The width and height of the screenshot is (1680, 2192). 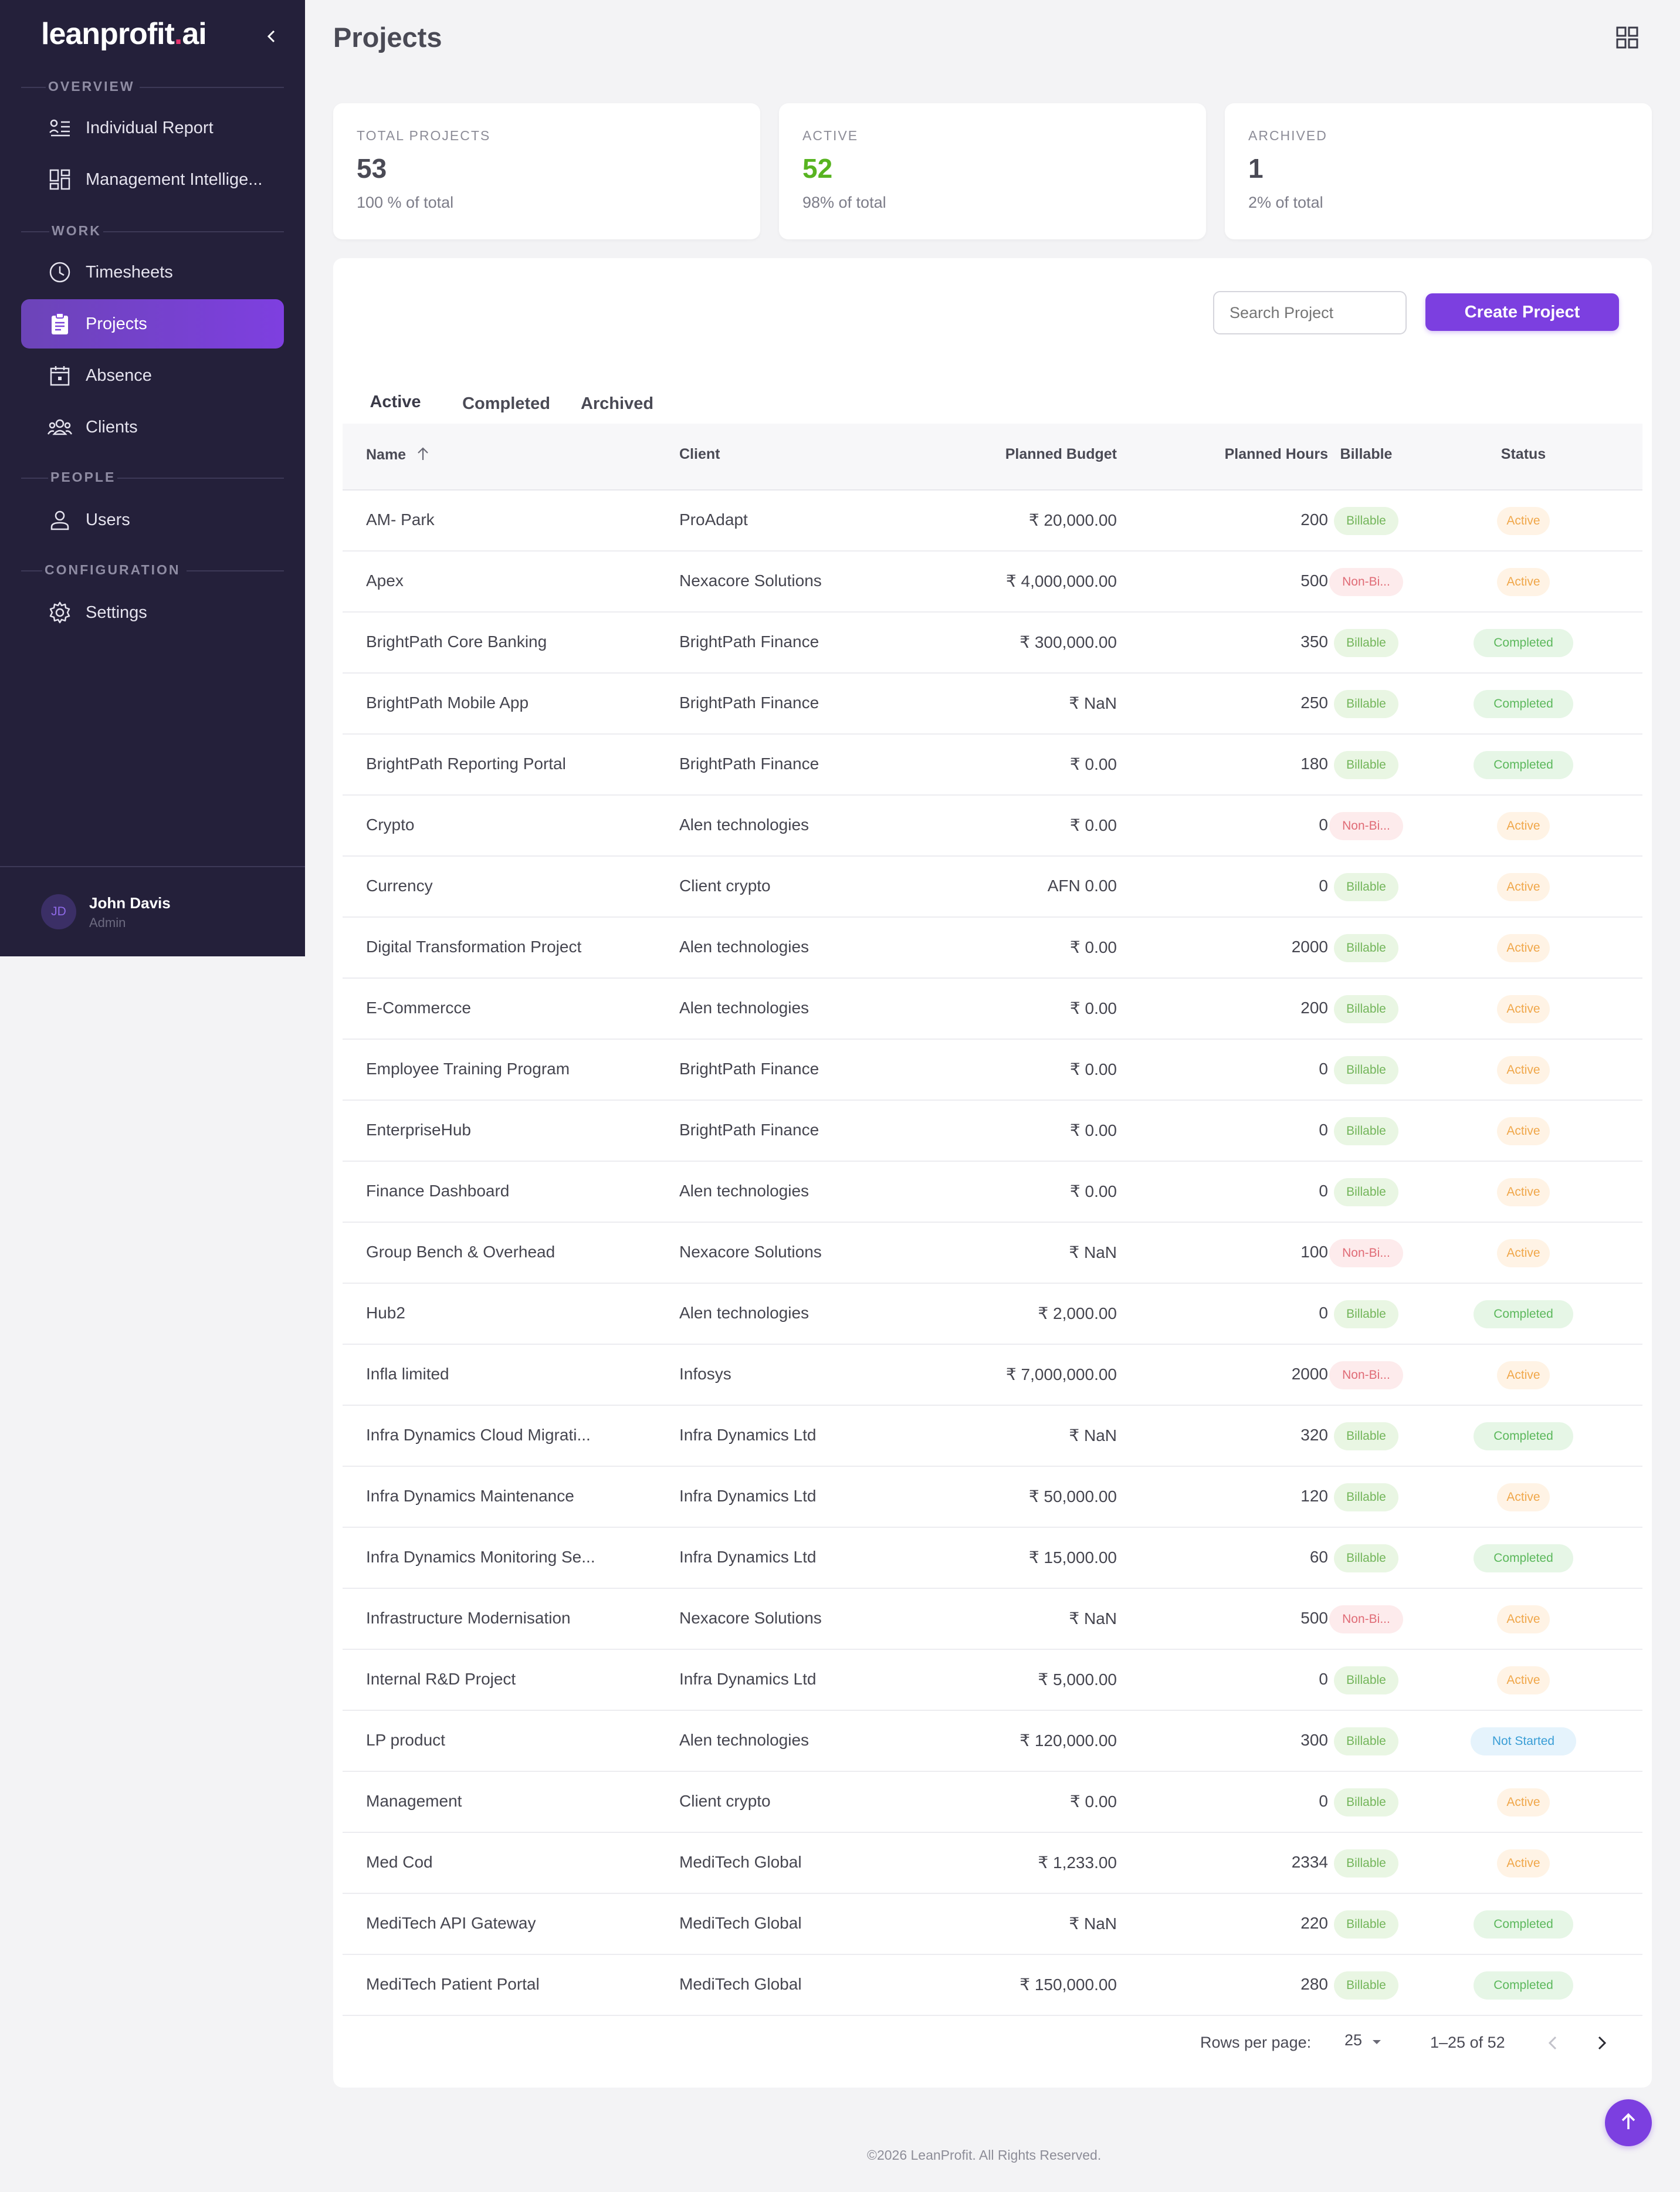 I want to click on sidebar-item-individual-report: Individual Report, so click(x=152, y=128).